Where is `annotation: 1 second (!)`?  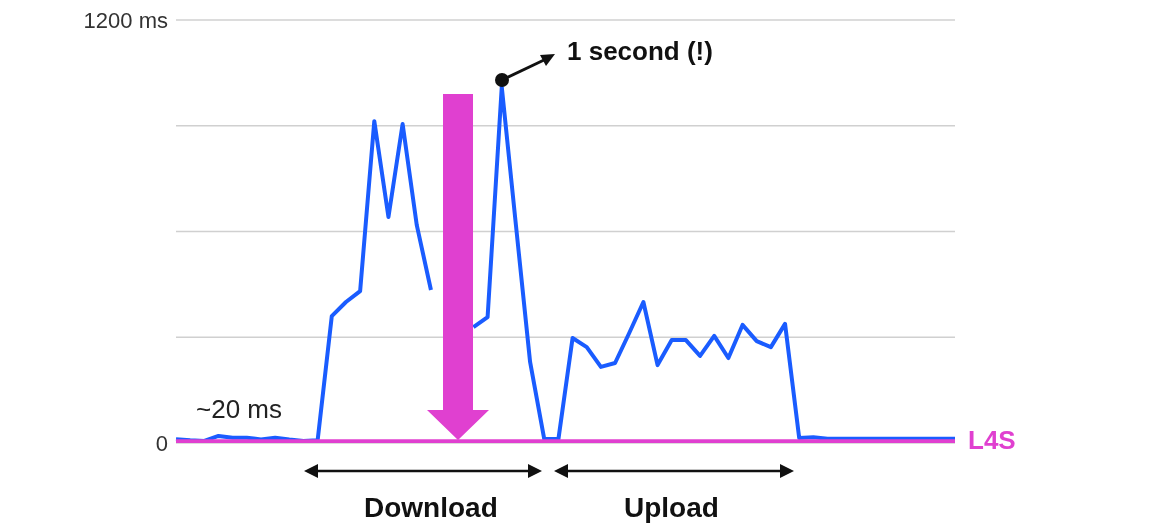 annotation: 1 second (!) is located at coordinates (640, 51).